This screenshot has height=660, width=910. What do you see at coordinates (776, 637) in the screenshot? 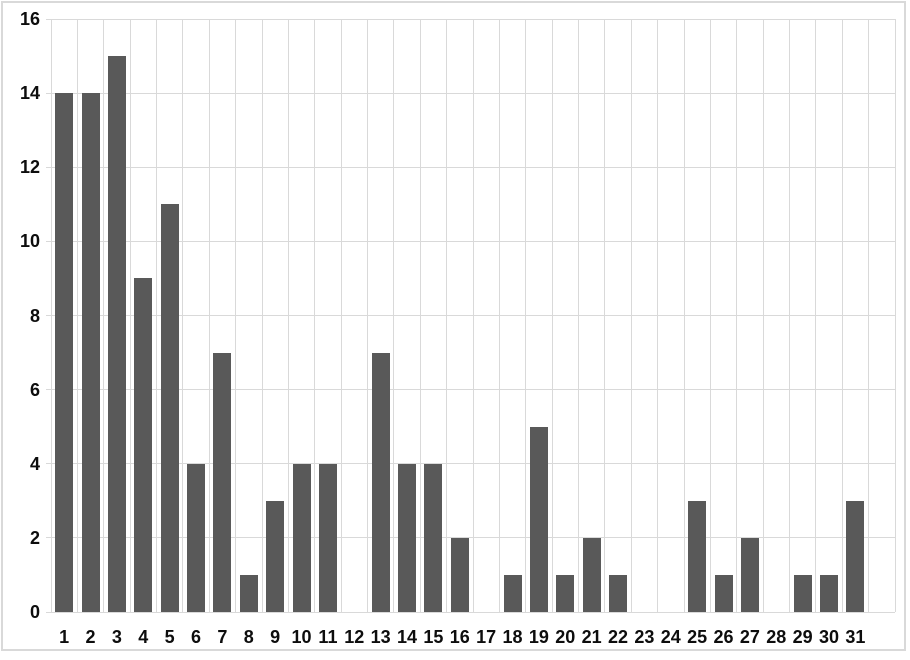
I see `x-axis-tick-label: 28` at bounding box center [776, 637].